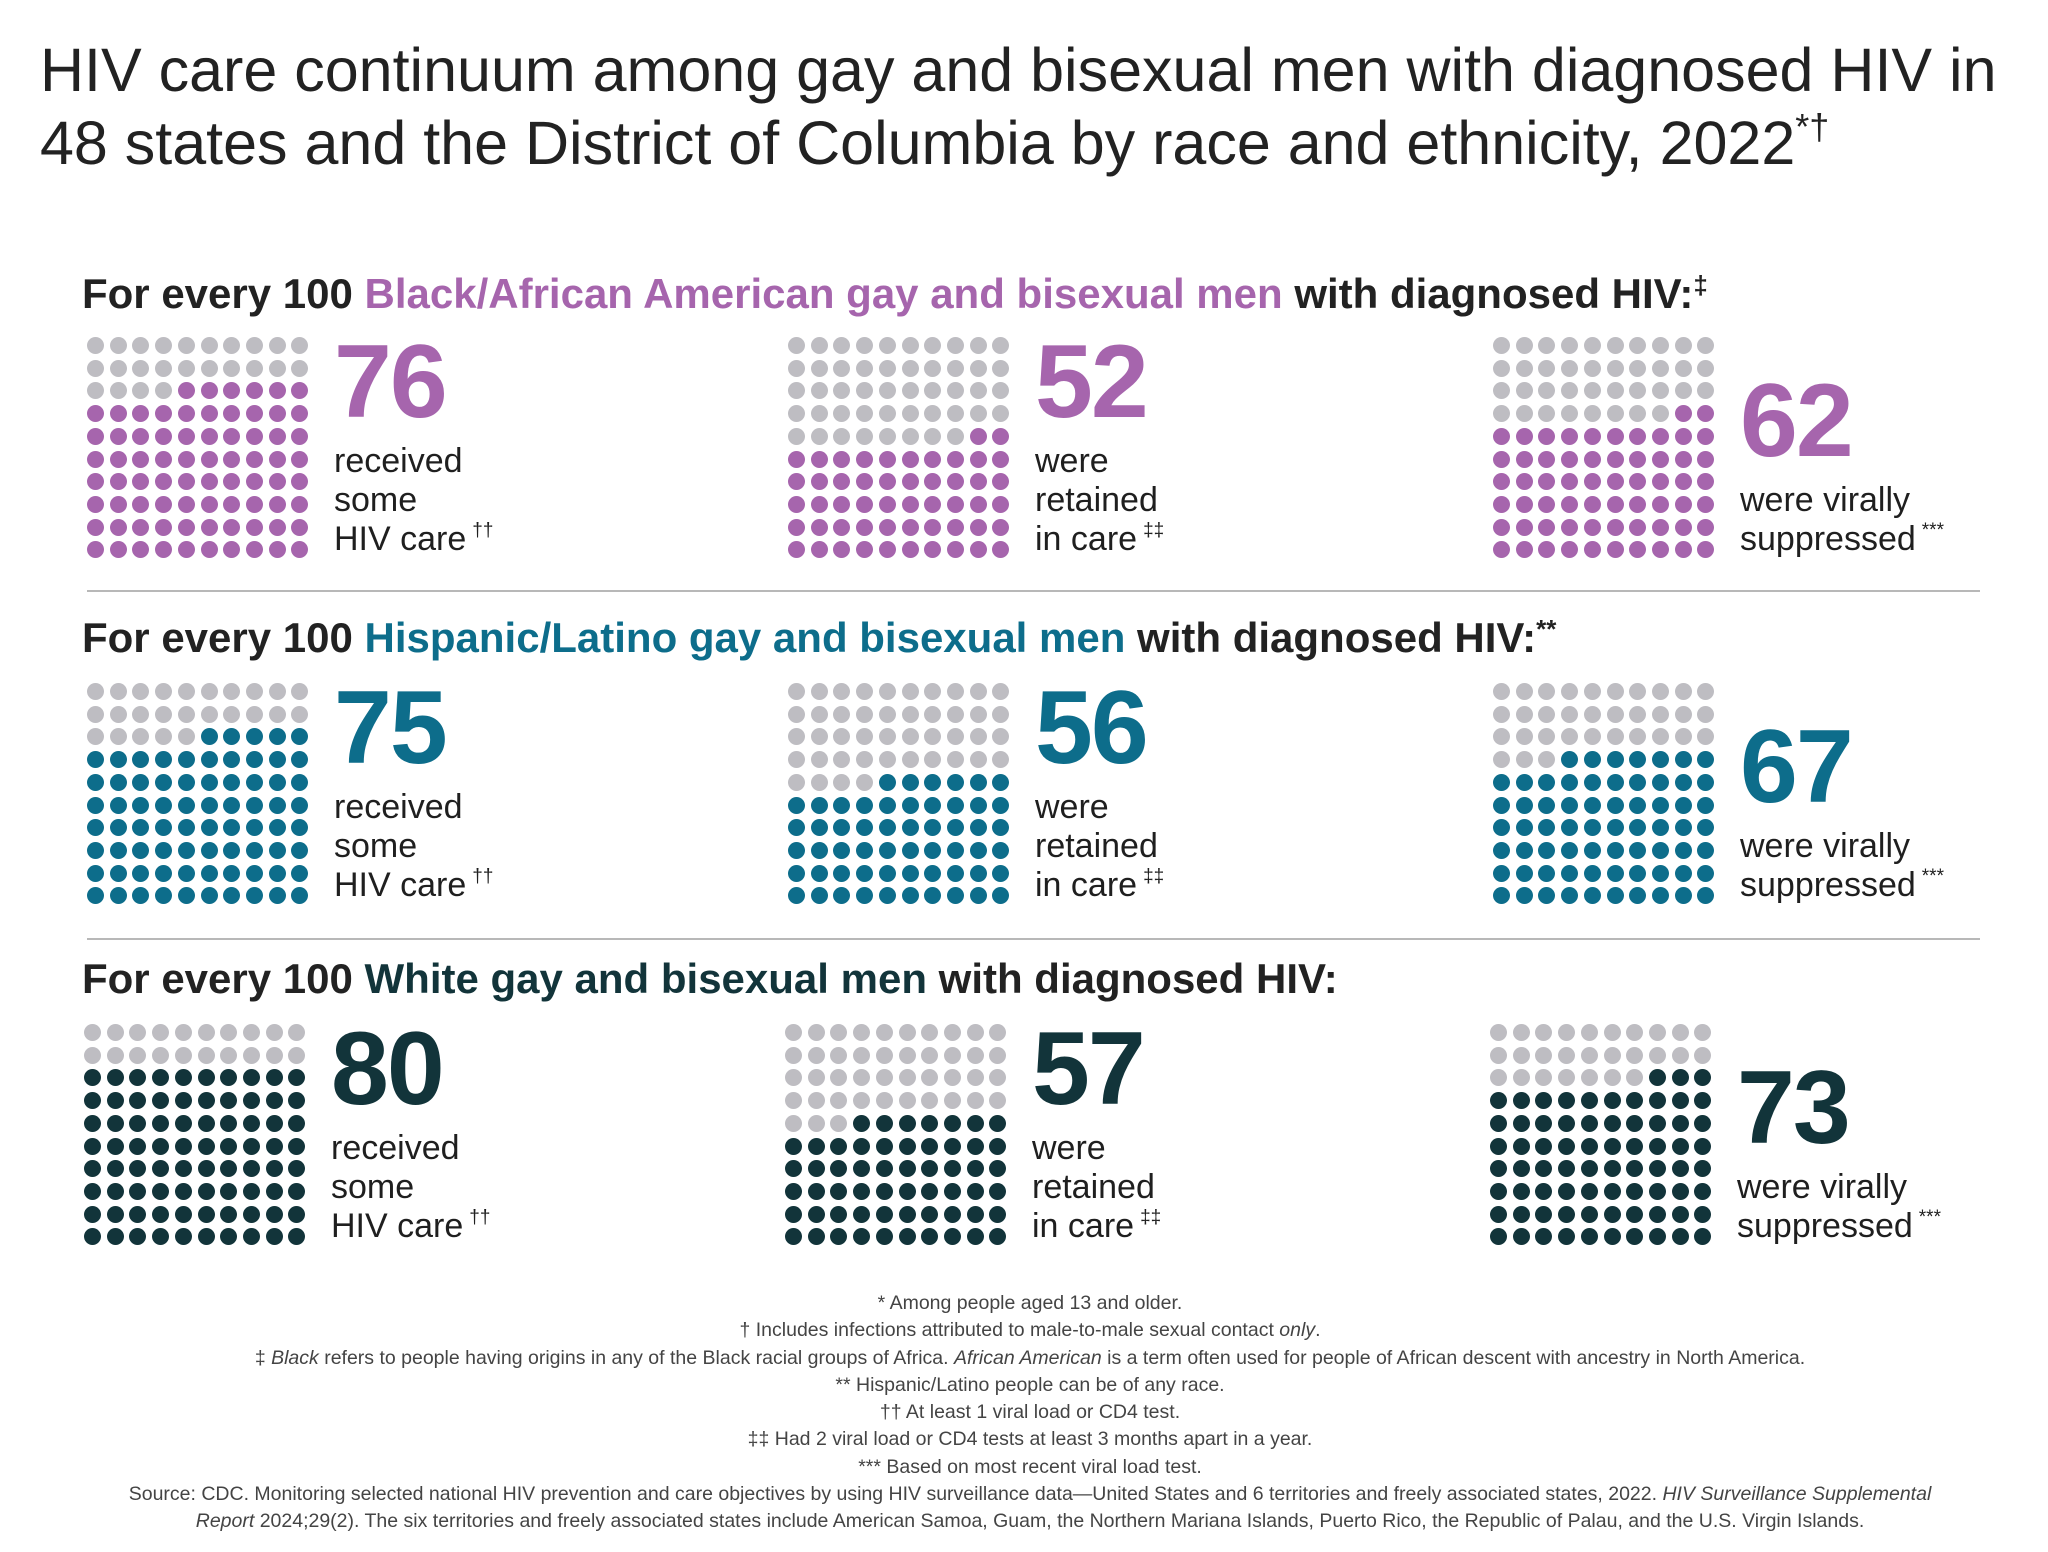 This screenshot has width=2048, height=1552. I want to click on stat-label-text: received, so click(395, 1148).